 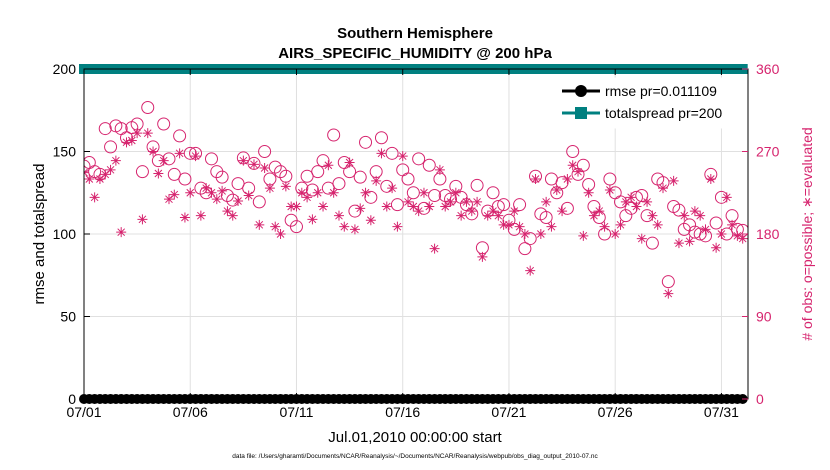 I want to click on legend-spread-label: totalspread pr=200, so click(x=663, y=113).